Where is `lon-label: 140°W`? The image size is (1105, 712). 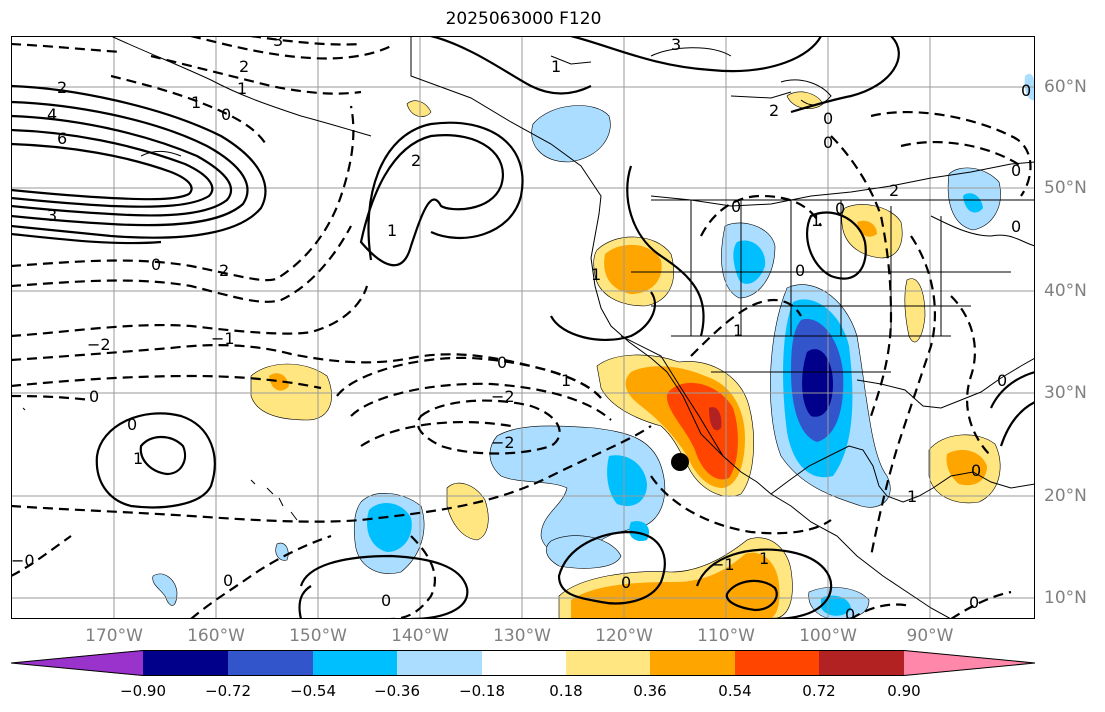 lon-label: 140°W is located at coordinates (420, 636).